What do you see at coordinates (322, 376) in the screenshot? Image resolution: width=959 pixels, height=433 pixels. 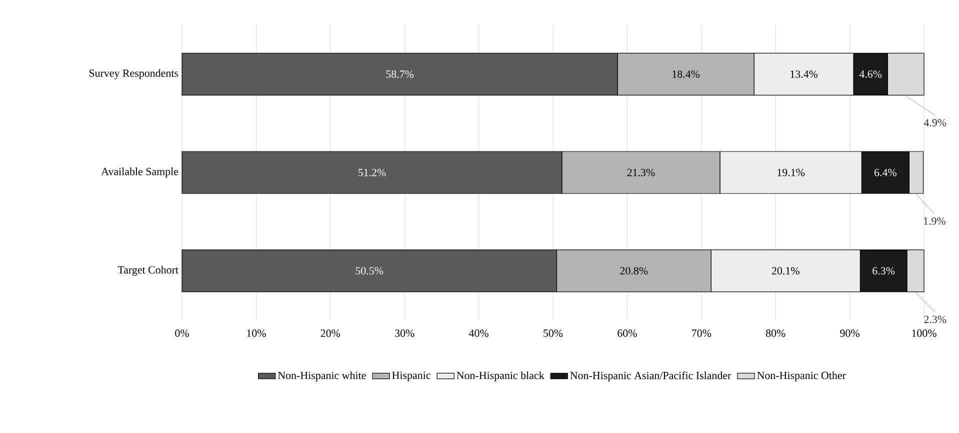 I see `legend-label: Non-Hispanic white` at bounding box center [322, 376].